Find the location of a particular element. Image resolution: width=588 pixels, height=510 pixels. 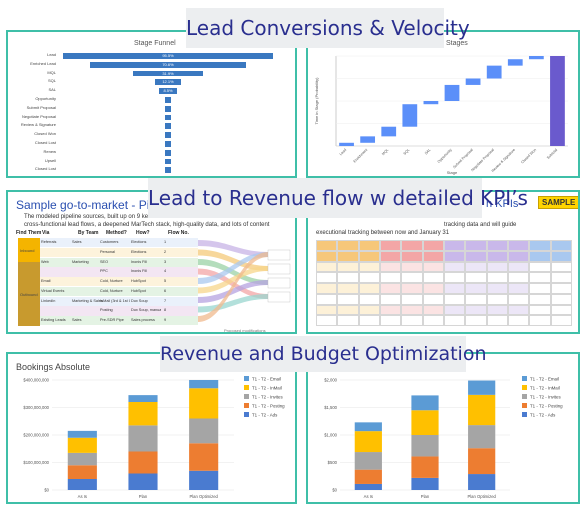

waterfall-tick-label: Subtotal is located at coordinates (552, 154).